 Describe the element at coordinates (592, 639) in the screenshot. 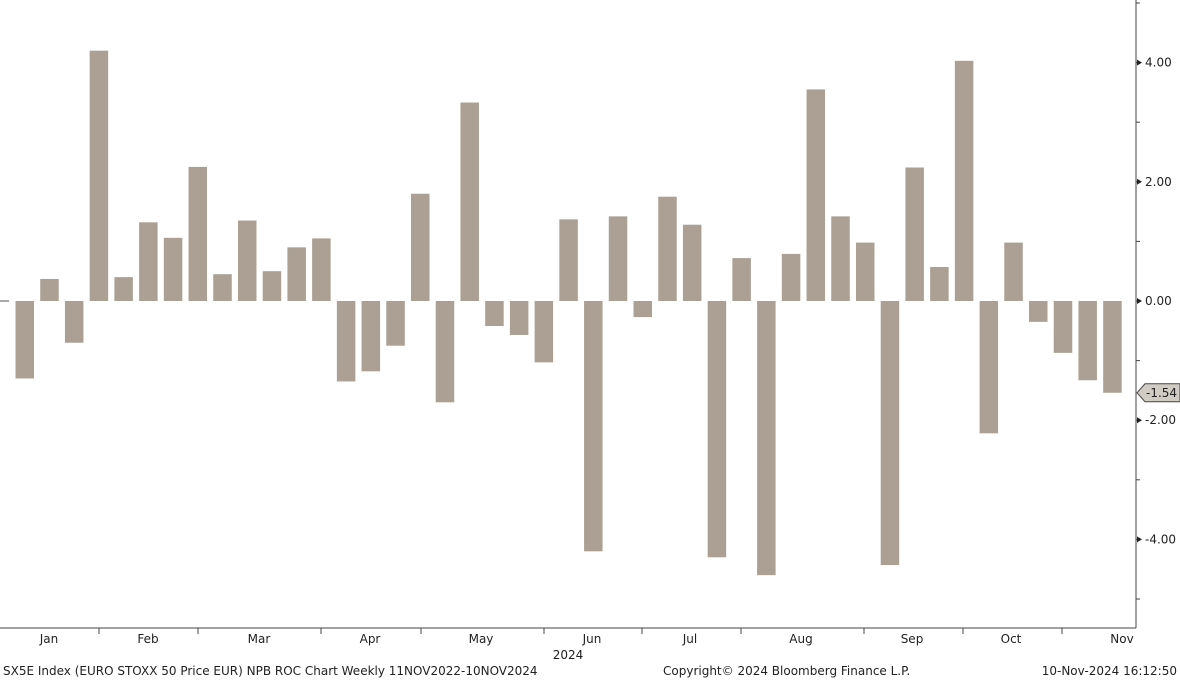

I see `x-month-label: Jun` at that location.